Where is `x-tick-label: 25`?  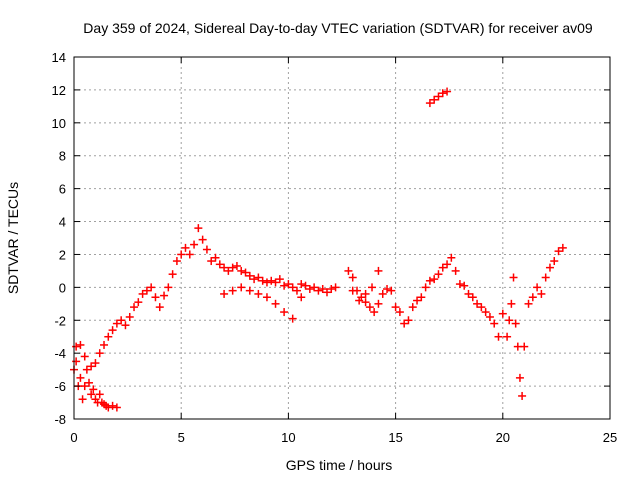
x-tick-label: 25 is located at coordinates (610, 437).